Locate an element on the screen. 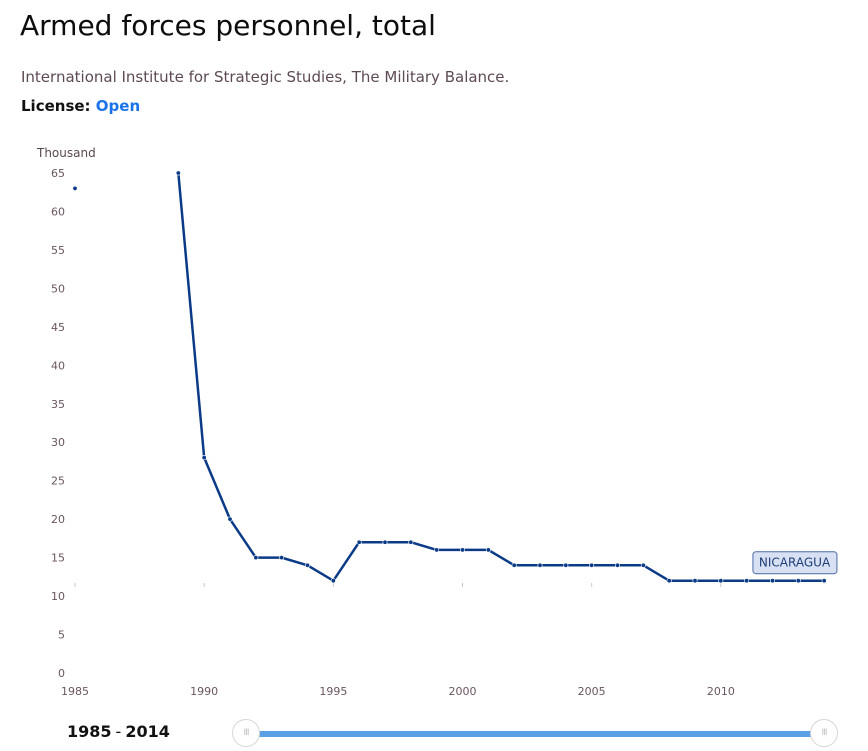  series-label-tag: NICARAGUA is located at coordinates (795, 563).